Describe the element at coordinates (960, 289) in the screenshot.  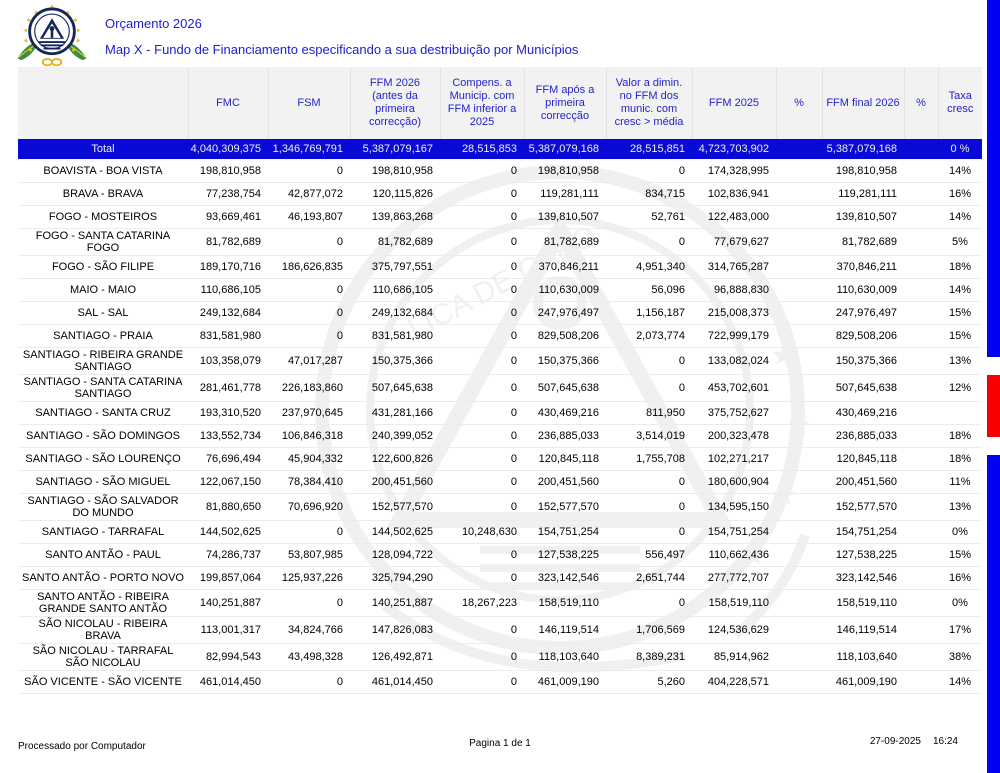
I see `taxa-cresc-value: 14%` at that location.